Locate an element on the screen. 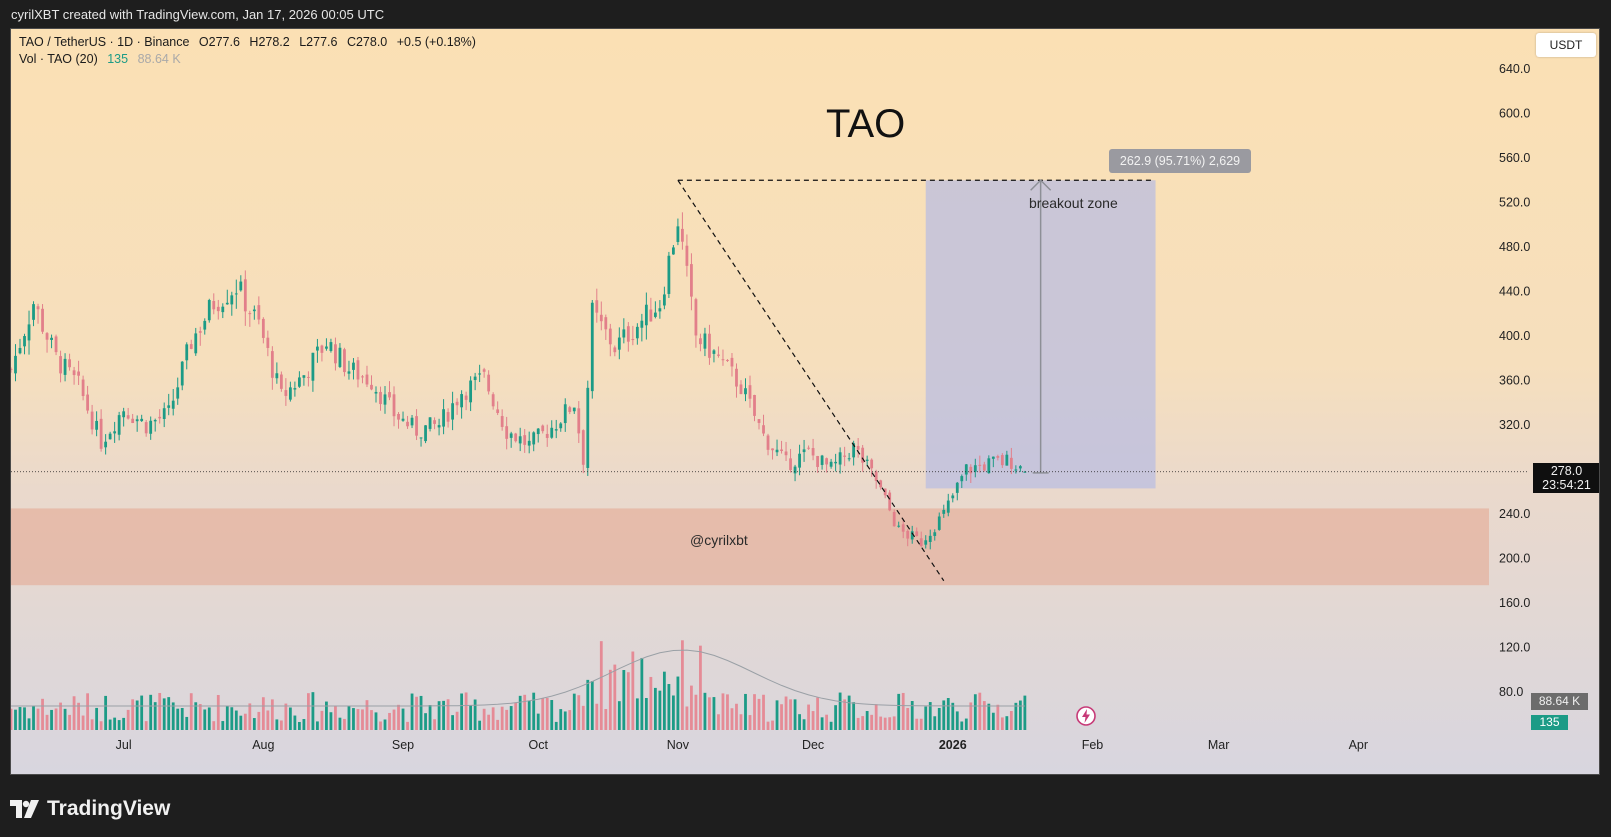 This screenshot has width=1611, height=837. breakout-zone-label: breakout zone is located at coordinates (1073, 203).